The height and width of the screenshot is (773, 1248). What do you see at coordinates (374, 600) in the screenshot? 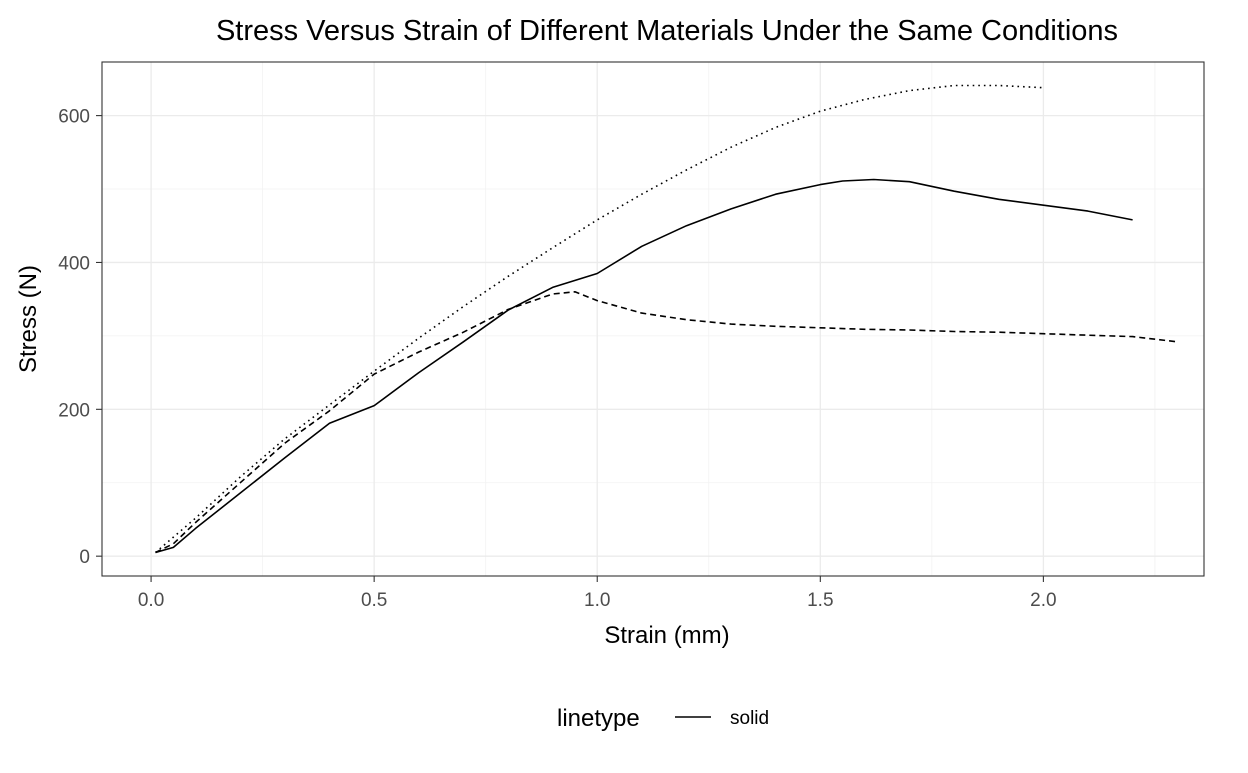
I see `x-tick-label-1: 0.5` at bounding box center [374, 600].